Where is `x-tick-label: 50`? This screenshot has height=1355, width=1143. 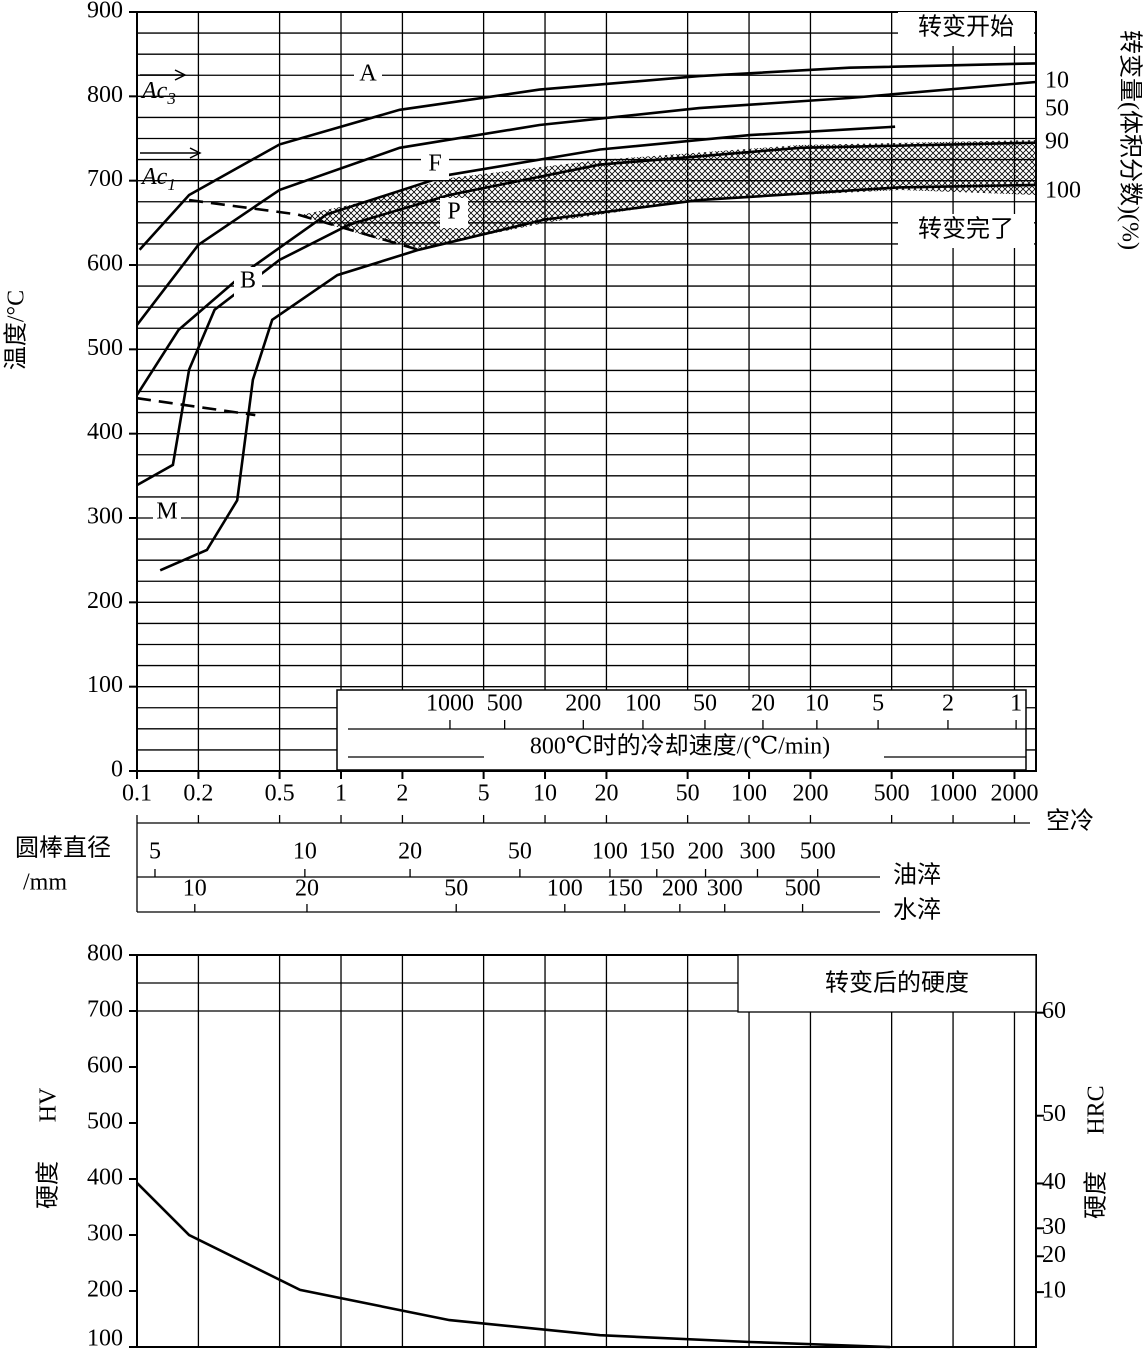 x-tick-label: 50 is located at coordinates (688, 794).